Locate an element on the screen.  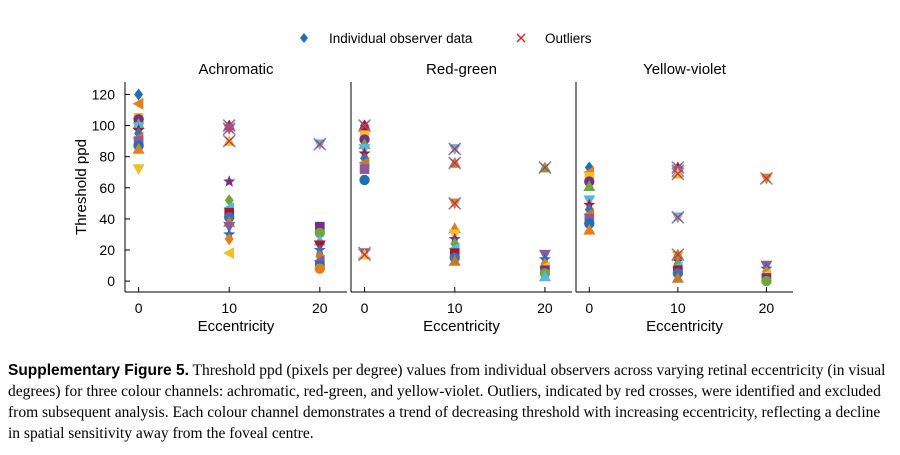
y-tick-label: 100 is located at coordinates (104, 126).